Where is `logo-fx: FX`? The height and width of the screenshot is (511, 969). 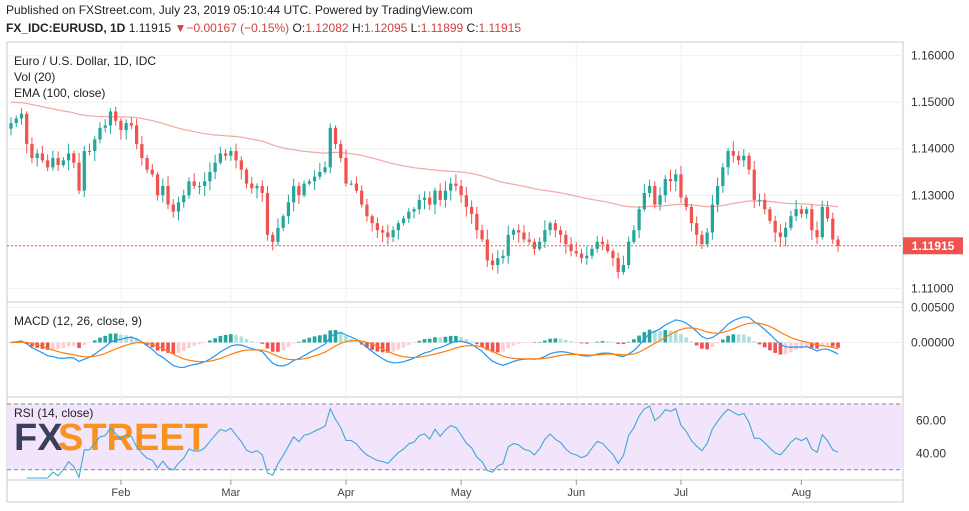
logo-fx: FX is located at coordinates (38, 438).